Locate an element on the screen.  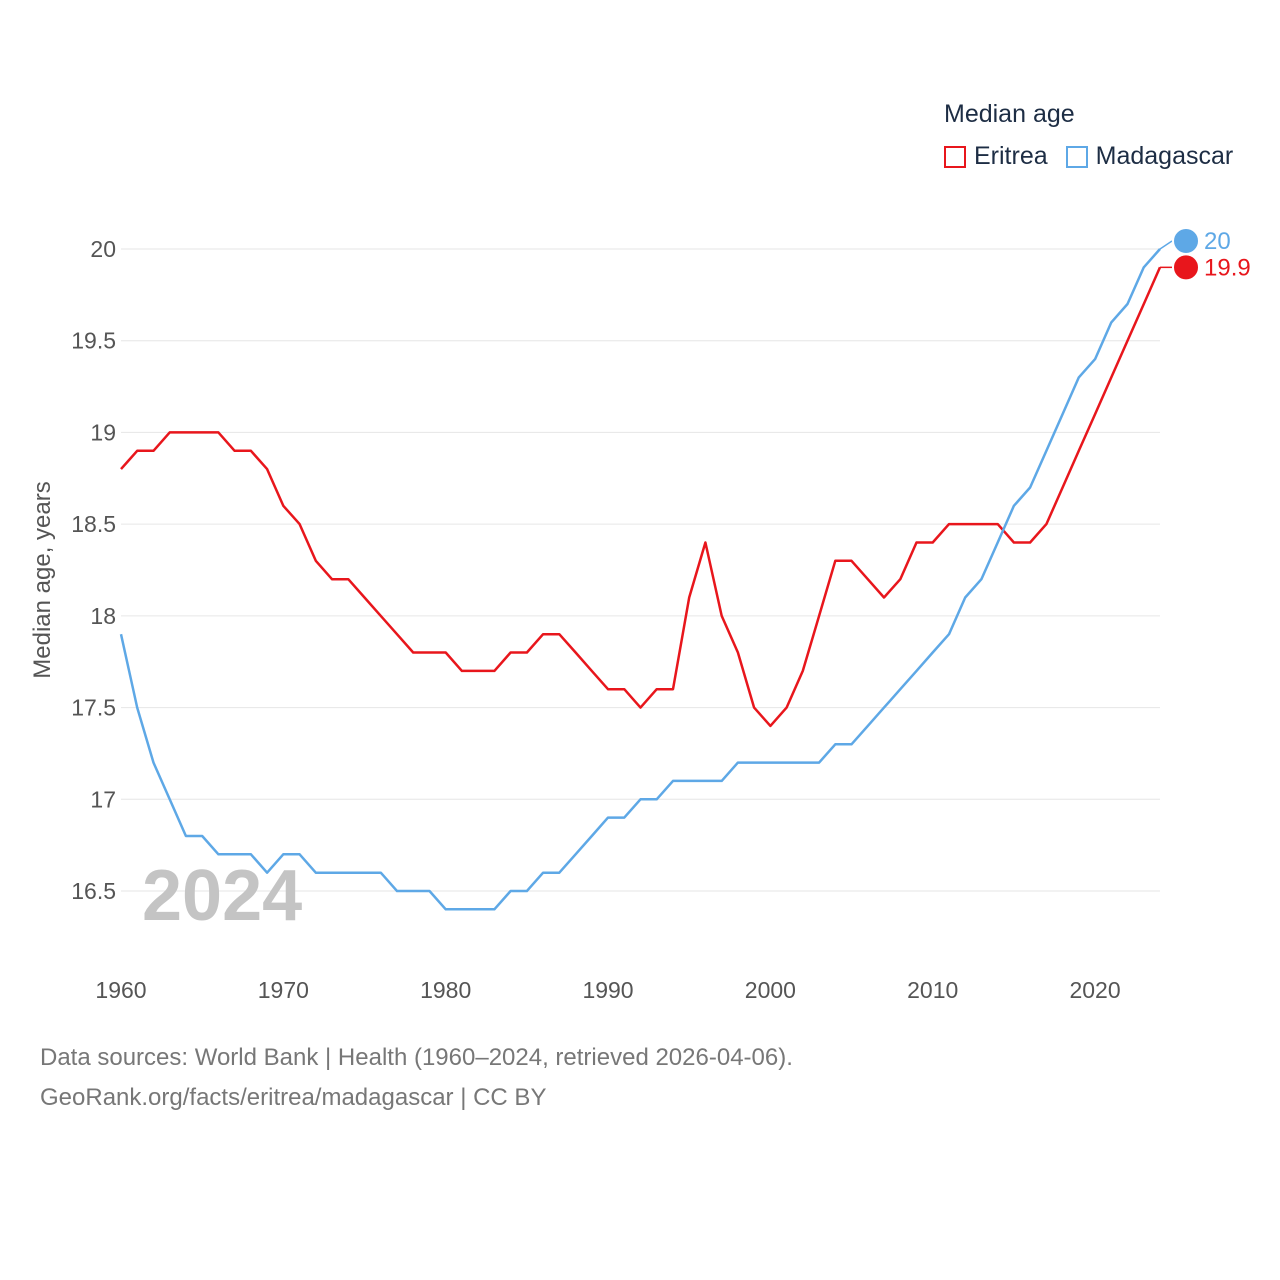
end-value-label-eritrea: 19.9 is located at coordinates (1227, 267).